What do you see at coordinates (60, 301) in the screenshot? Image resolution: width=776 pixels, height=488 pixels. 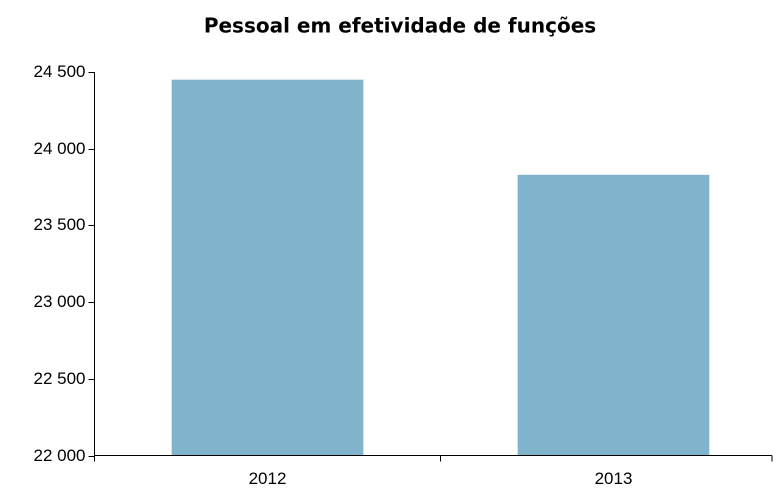 I see `y-tick-label: 23 000` at bounding box center [60, 301].